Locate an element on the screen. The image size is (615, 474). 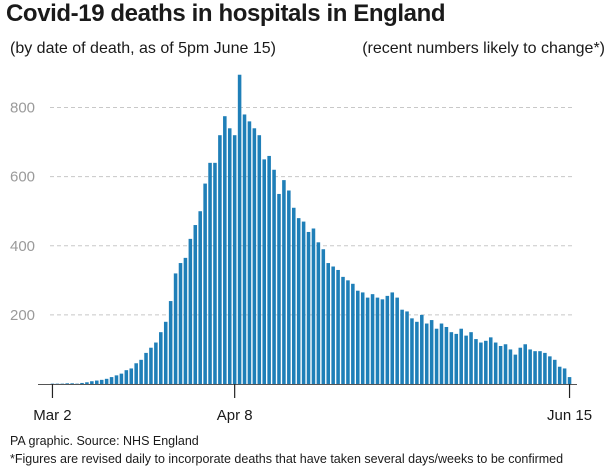
chart-title: Covid-19 deaths in hospitals in England is located at coordinates (226, 13).